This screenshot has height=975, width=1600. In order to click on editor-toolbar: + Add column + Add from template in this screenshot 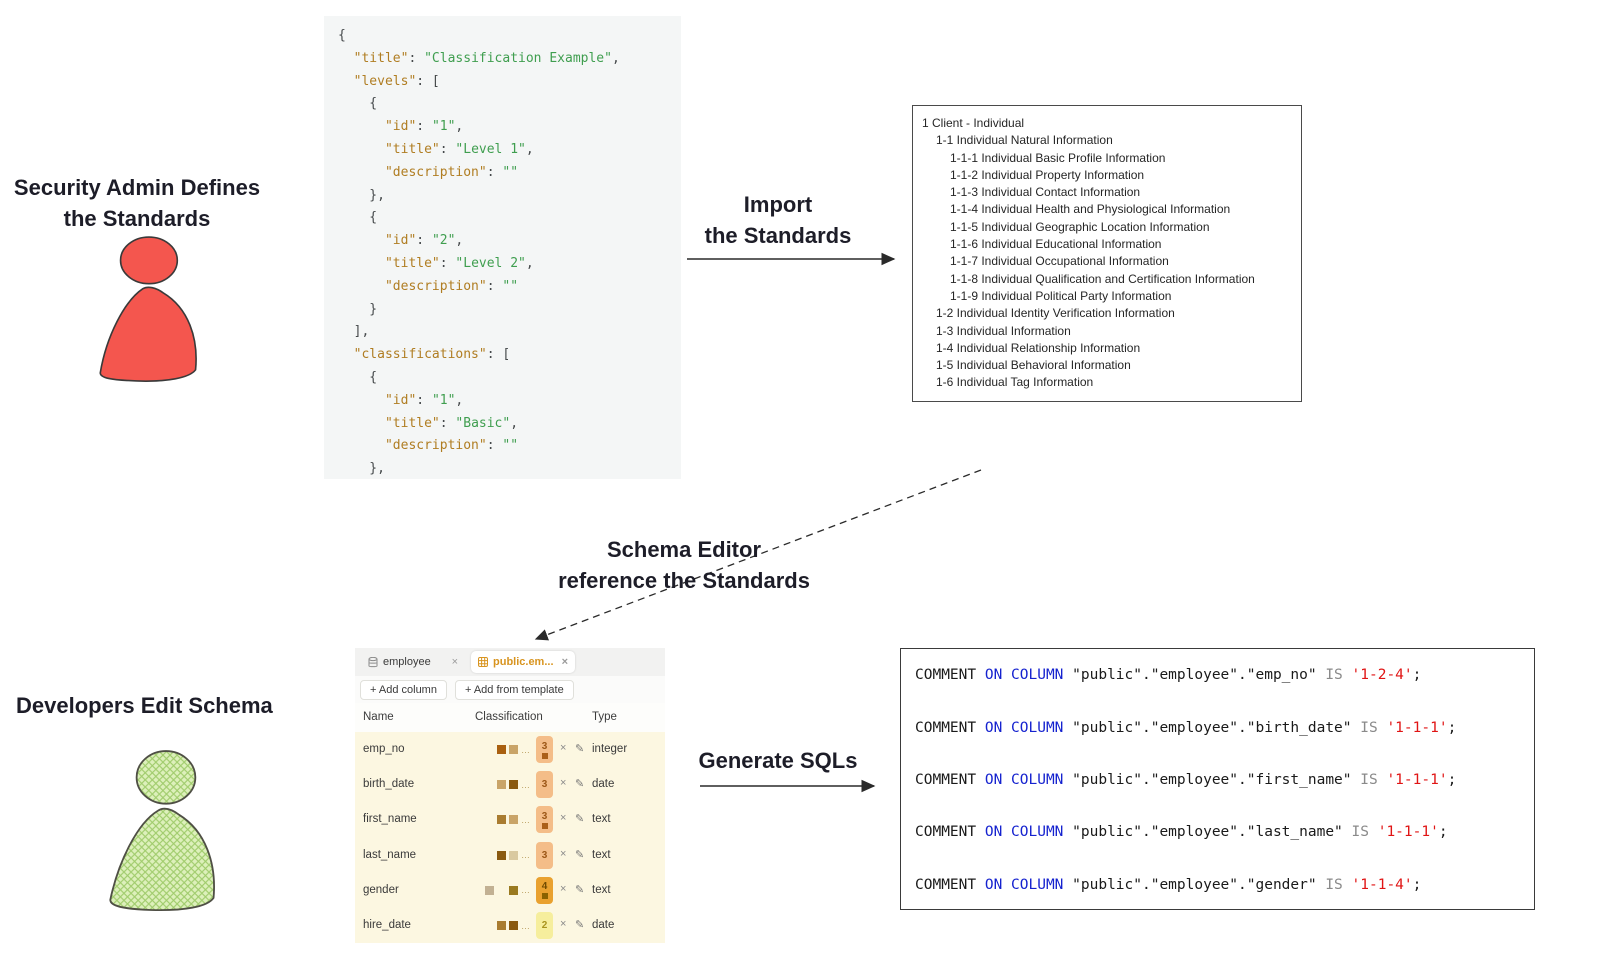, I will do `click(510, 689)`.